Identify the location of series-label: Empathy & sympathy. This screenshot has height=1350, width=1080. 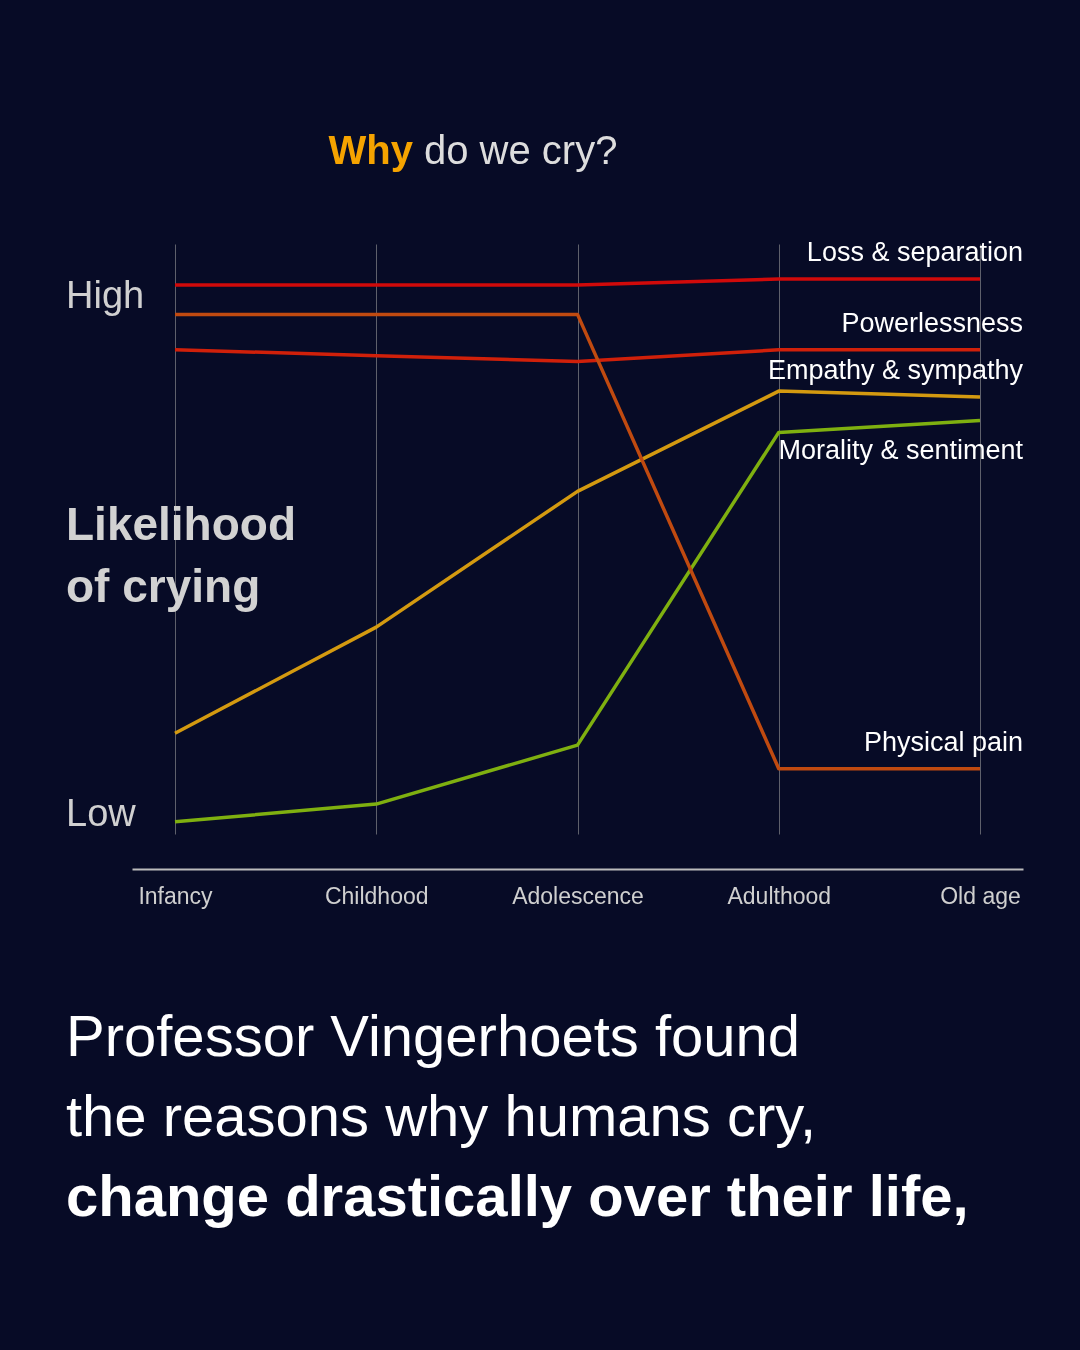
(895, 370).